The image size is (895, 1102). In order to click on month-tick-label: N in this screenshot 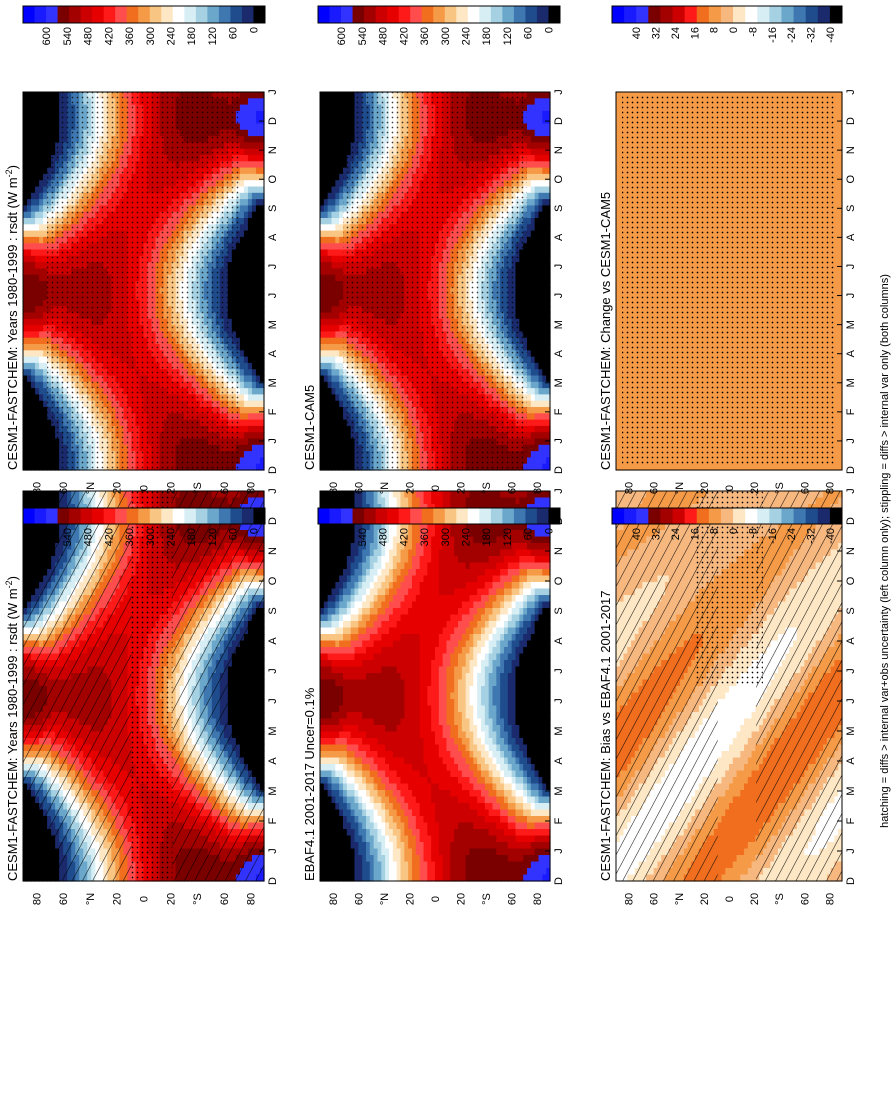, I will do `click(273, 551)`.